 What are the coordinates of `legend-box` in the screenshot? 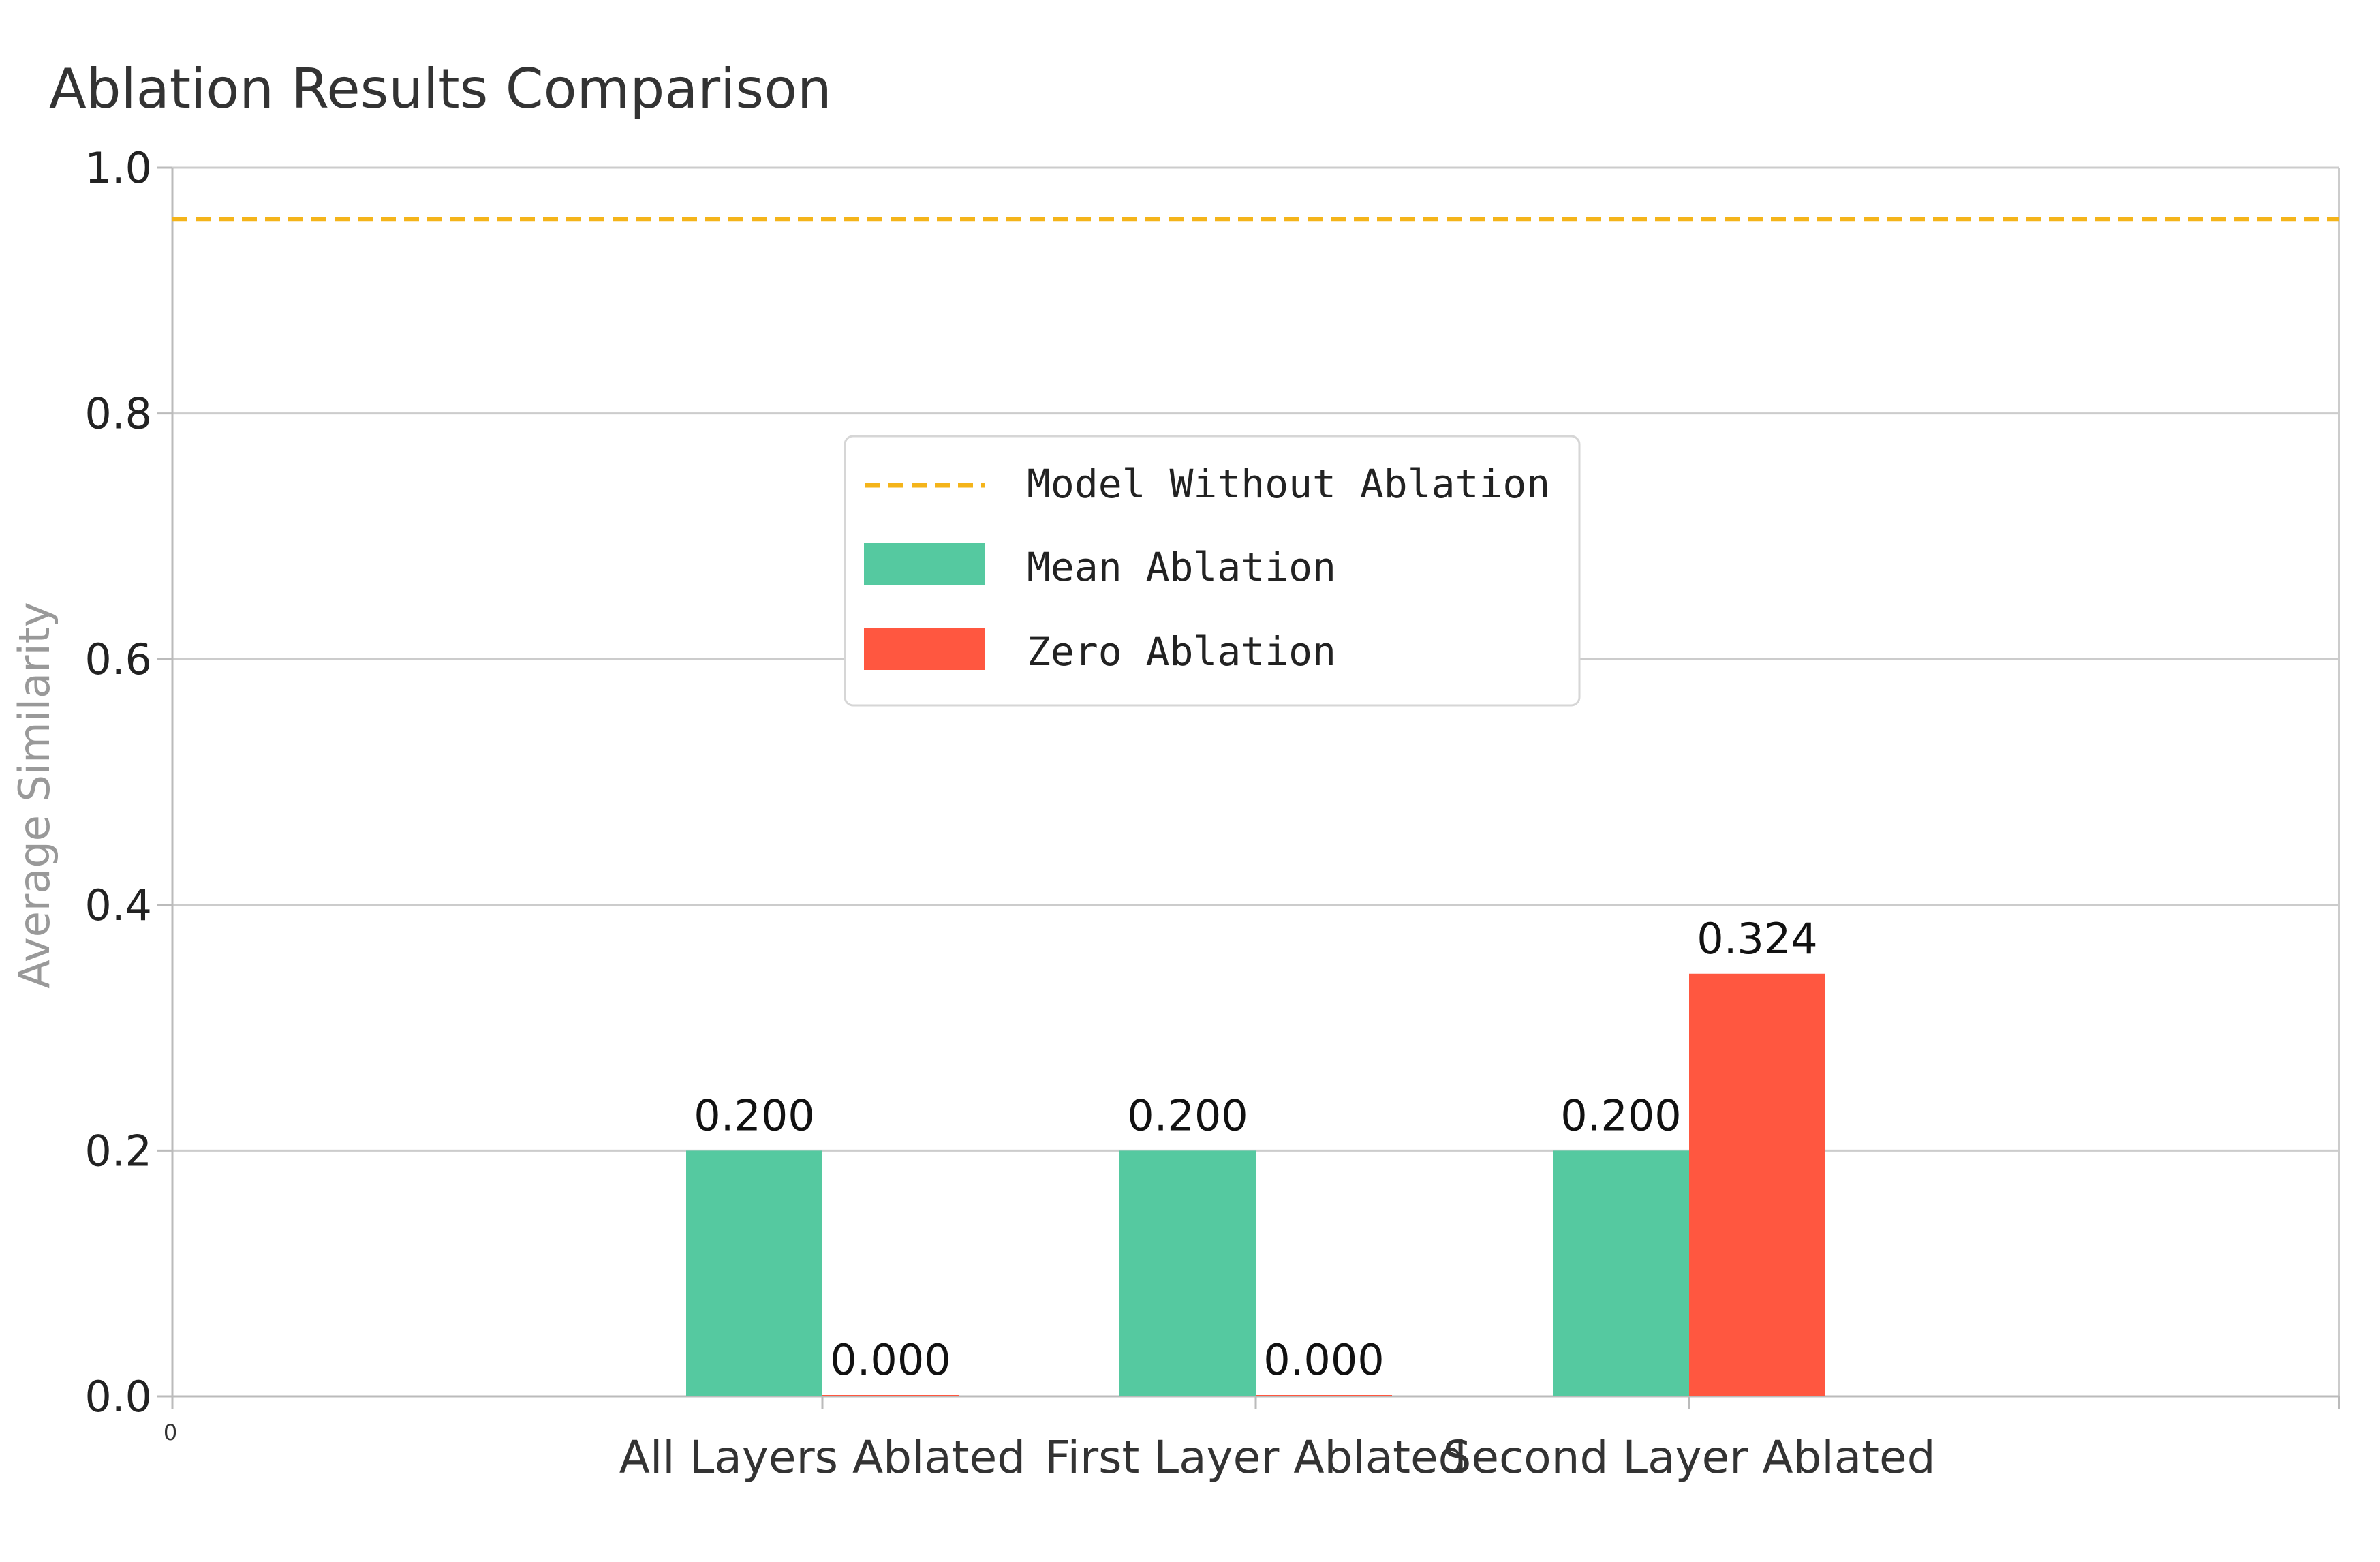 It's located at (1212, 571).